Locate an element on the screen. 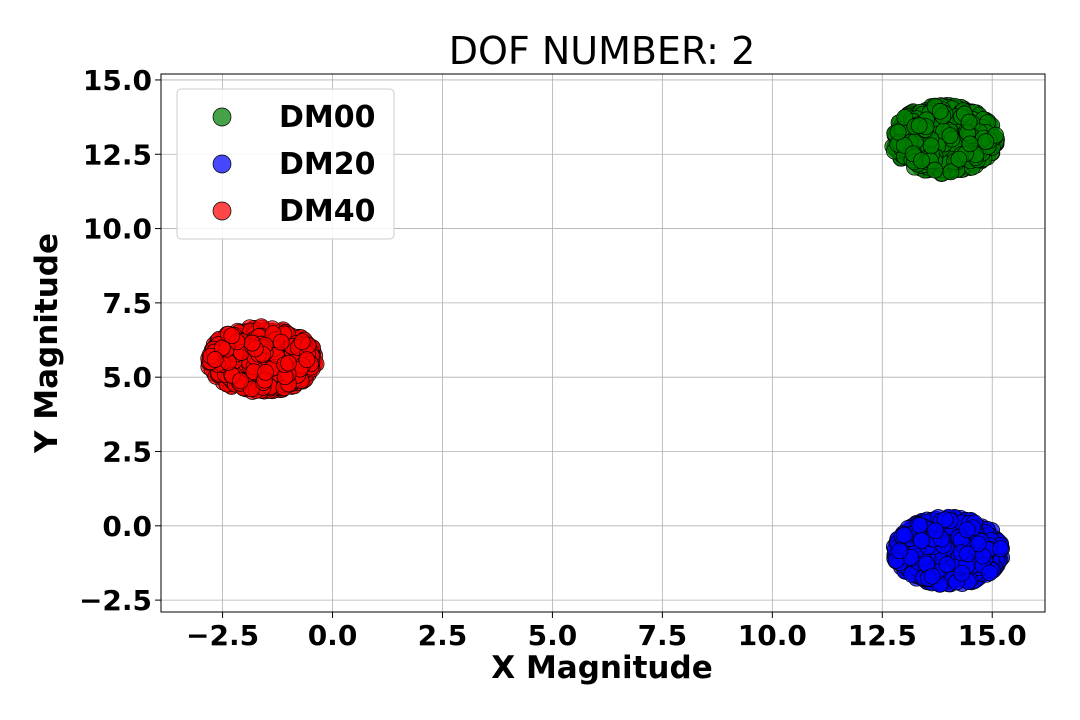 This screenshot has width=1080, height=720. x-tick-label: 7.5 is located at coordinates (663, 635).